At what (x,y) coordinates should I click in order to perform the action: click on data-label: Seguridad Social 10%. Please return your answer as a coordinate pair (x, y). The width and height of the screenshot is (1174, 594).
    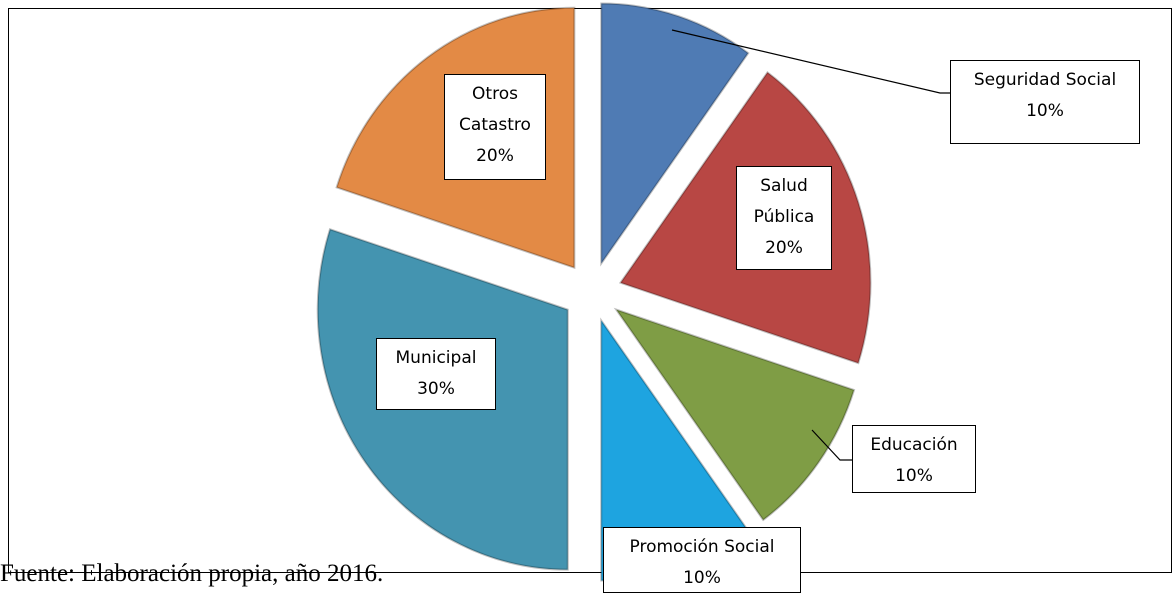
    Looking at the image, I should click on (1045, 102).